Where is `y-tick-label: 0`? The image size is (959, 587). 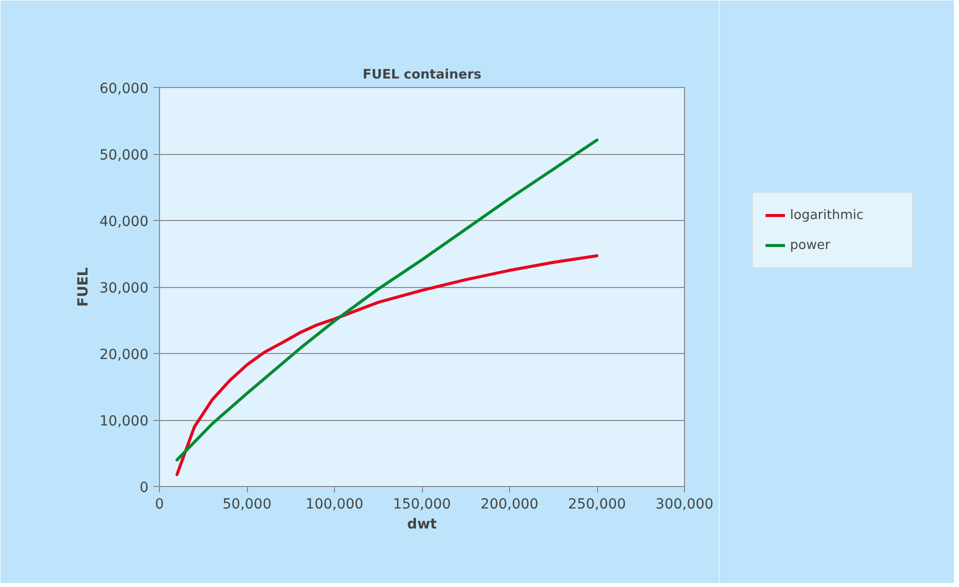 y-tick-label: 0 is located at coordinates (144, 488).